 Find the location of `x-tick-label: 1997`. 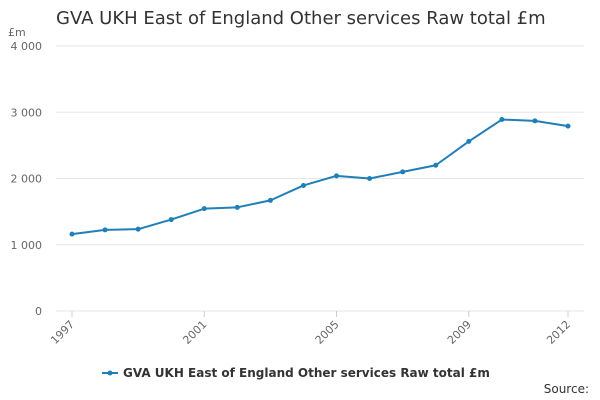

x-tick-label: 1997 is located at coordinates (62, 332).